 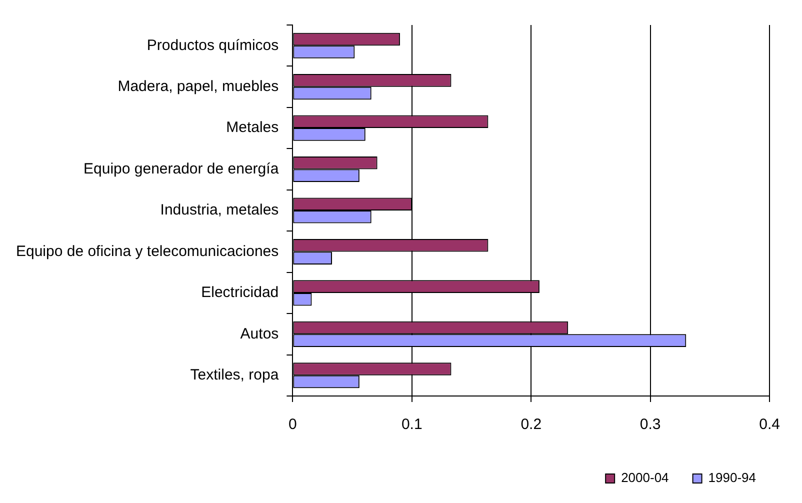 I want to click on x-tick-label: 0.1, so click(x=411, y=425).